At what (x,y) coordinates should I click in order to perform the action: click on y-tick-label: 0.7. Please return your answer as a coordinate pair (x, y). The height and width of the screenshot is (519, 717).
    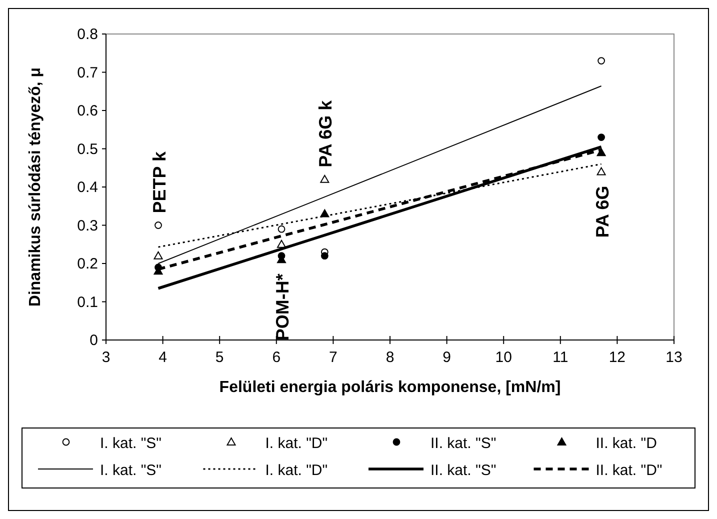
    Looking at the image, I should click on (87, 73).